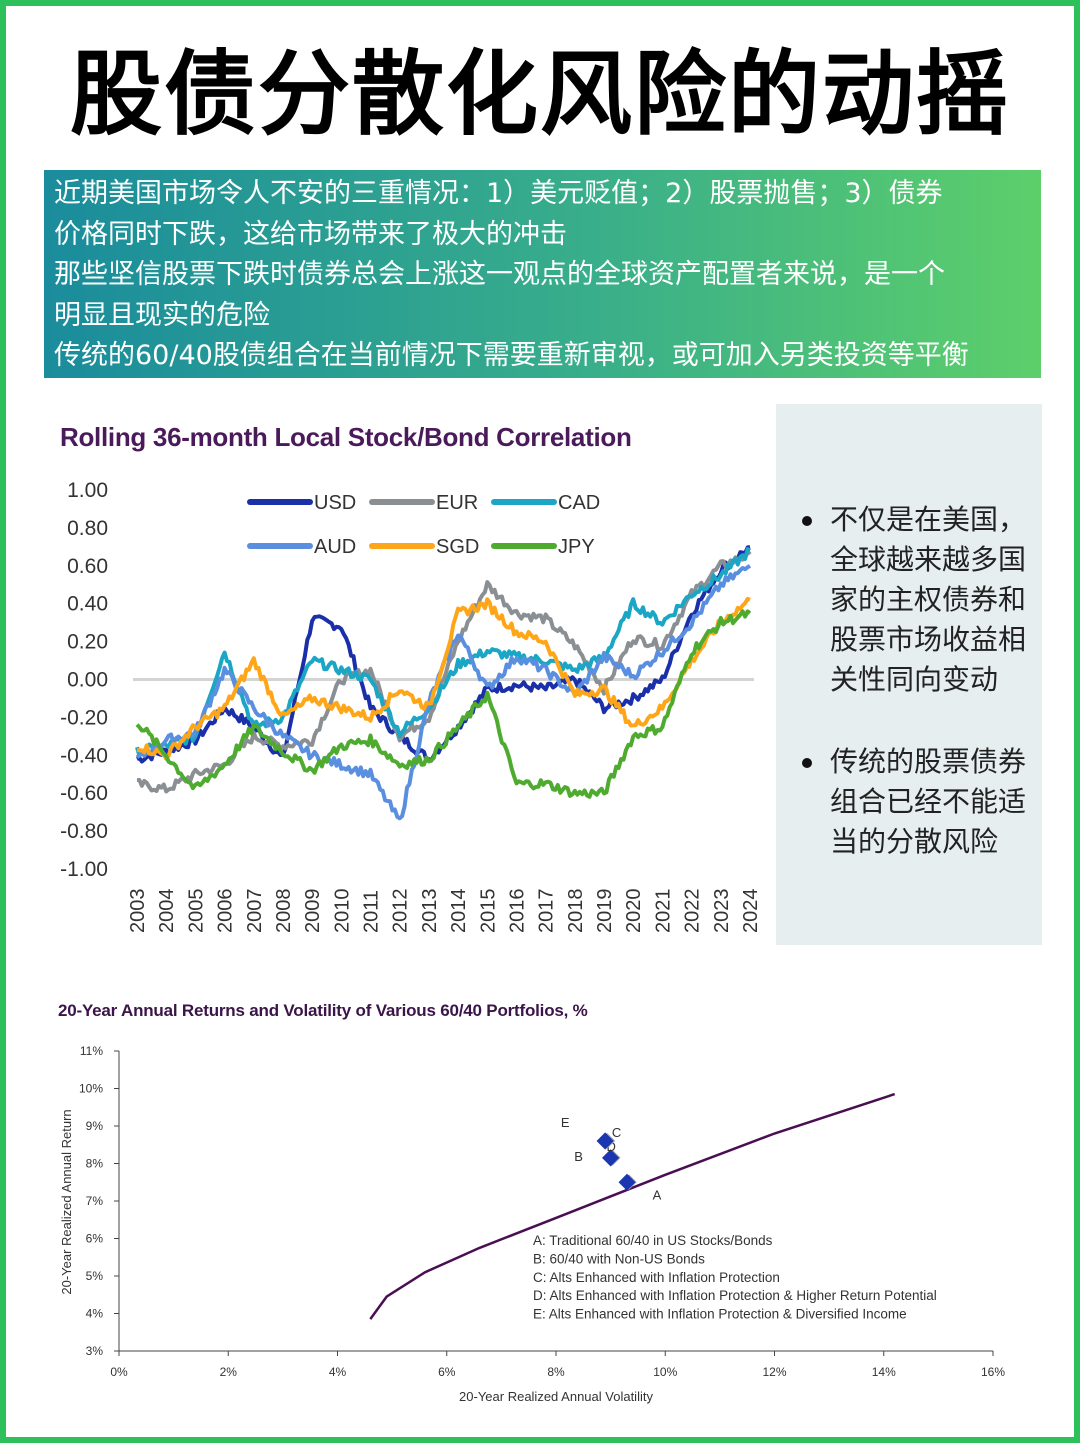 The image size is (1080, 1443). I want to click on banner-line: 价格同时下跌，这给市场带来了极大的冲击, so click(310, 234).